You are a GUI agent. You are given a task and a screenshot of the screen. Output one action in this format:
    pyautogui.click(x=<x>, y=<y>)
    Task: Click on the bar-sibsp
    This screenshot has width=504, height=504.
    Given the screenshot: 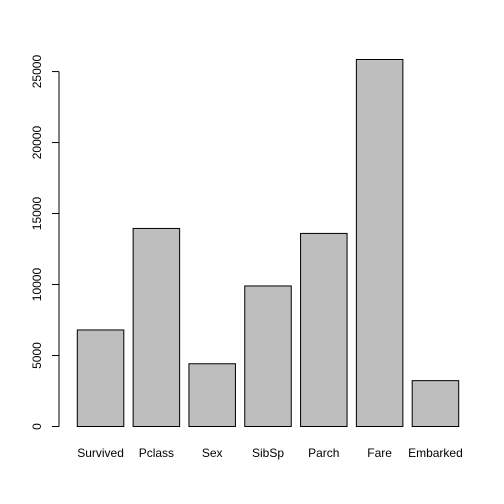 What is the action you would take?
    pyautogui.click(x=268, y=356)
    